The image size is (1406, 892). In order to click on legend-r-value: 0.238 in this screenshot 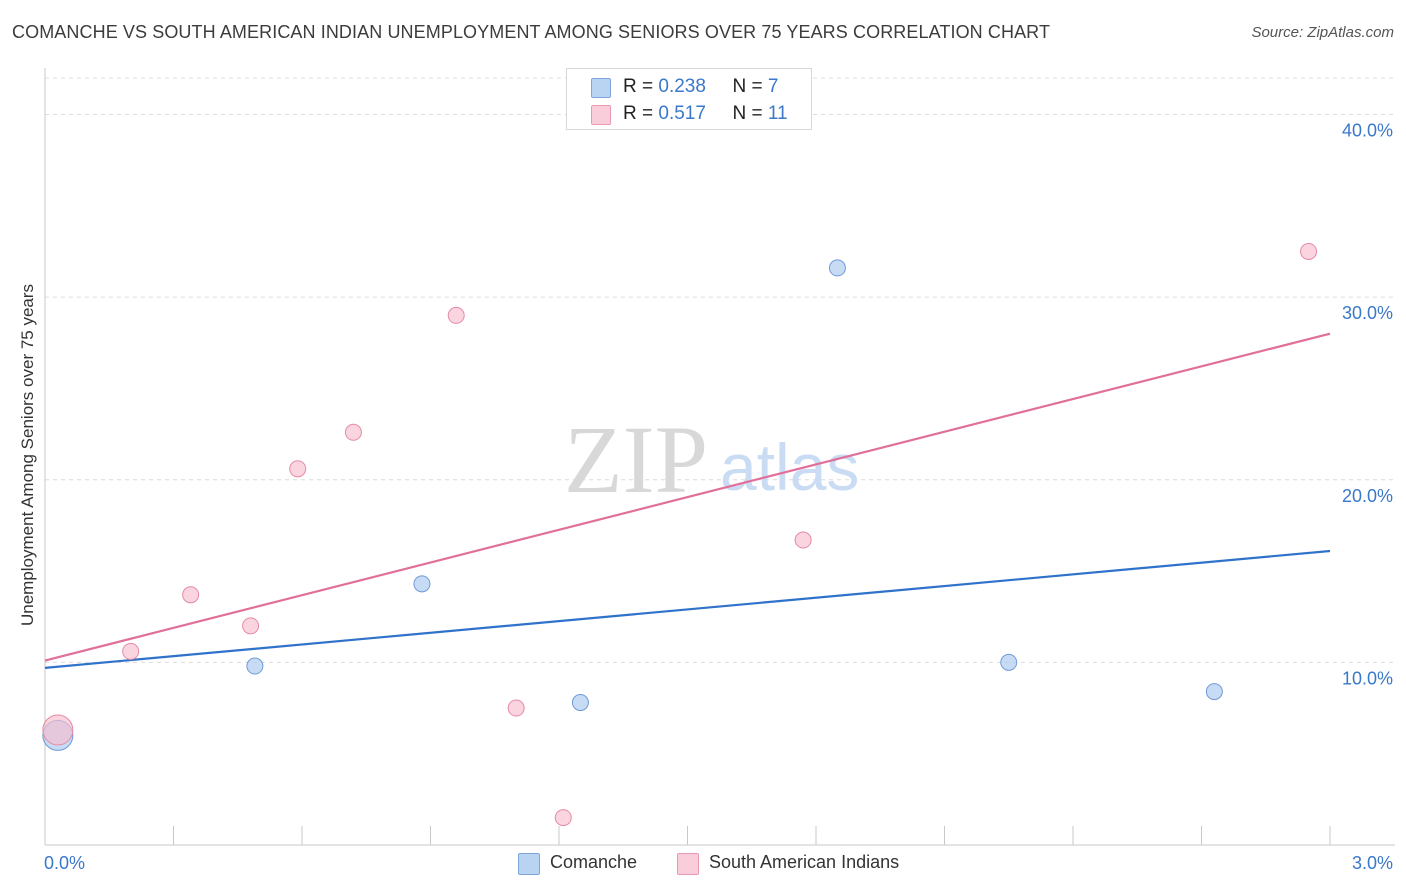, I will do `click(682, 86)`.